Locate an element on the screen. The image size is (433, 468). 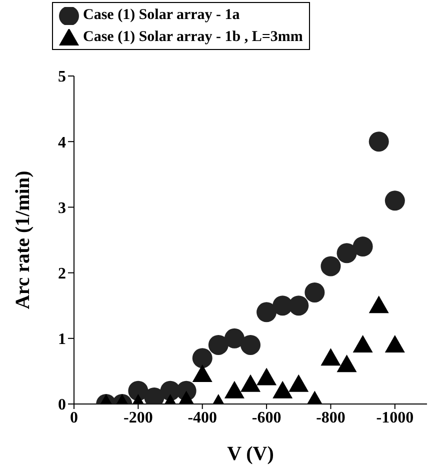
y-tick-label: 5 is located at coordinates (62, 77).